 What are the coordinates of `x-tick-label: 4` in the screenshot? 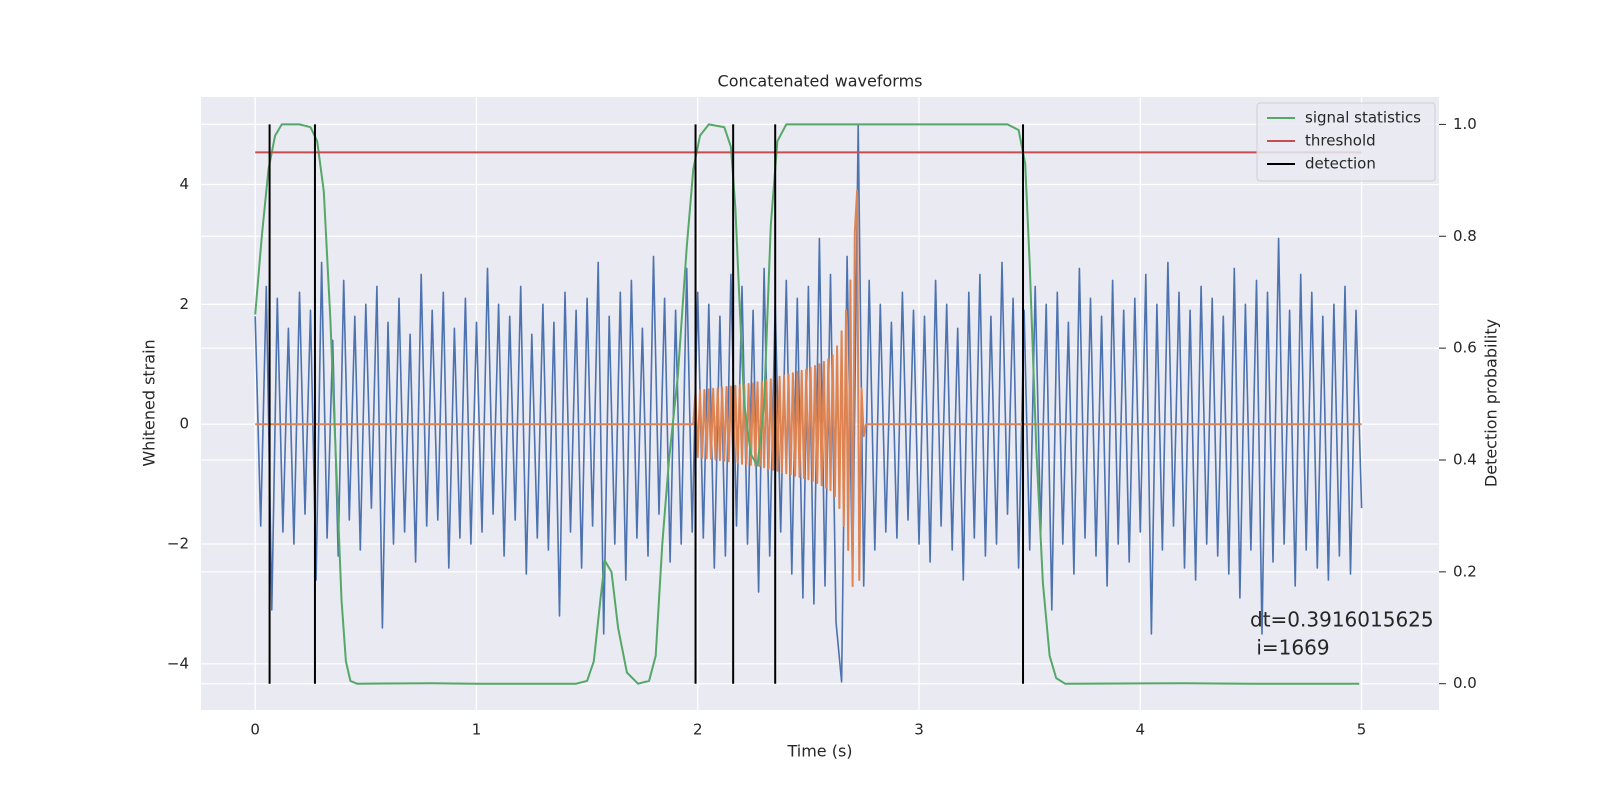 It's located at (1141, 730).